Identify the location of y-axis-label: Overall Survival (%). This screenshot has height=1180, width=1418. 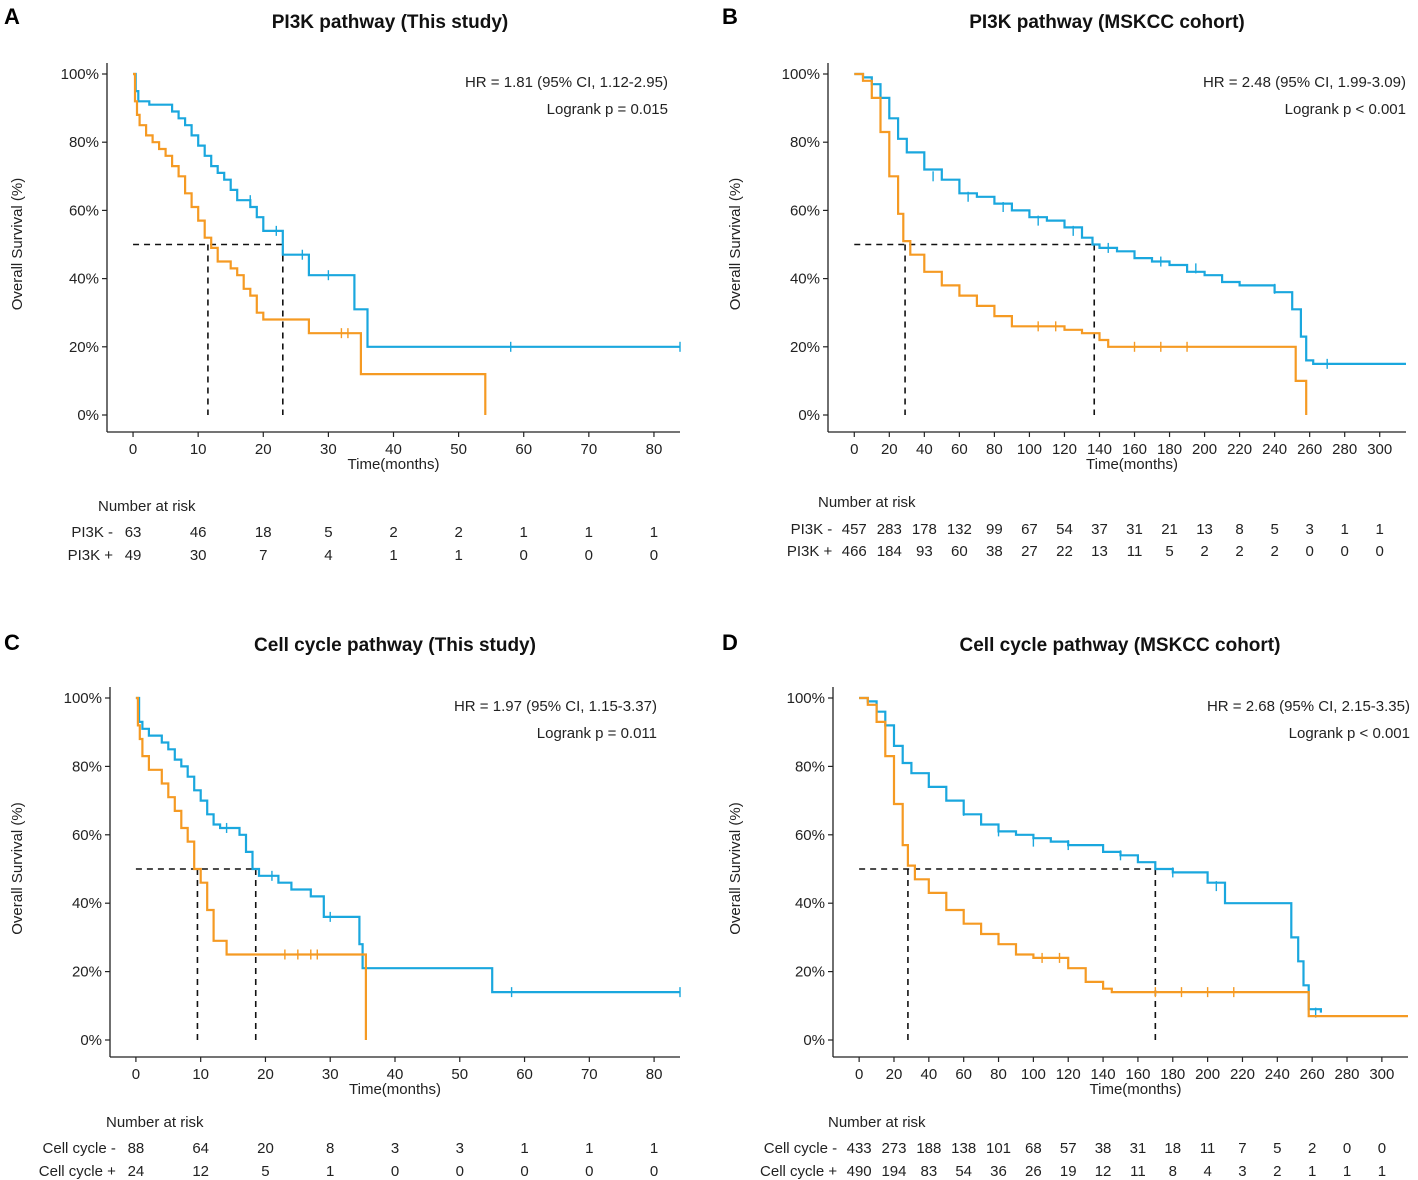
(735, 868).